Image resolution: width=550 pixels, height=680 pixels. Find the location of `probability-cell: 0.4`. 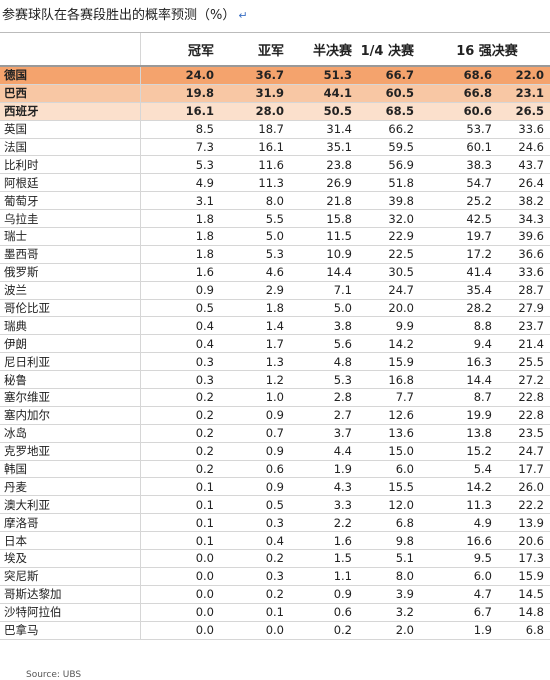

probability-cell: 0.4 is located at coordinates (255, 541).